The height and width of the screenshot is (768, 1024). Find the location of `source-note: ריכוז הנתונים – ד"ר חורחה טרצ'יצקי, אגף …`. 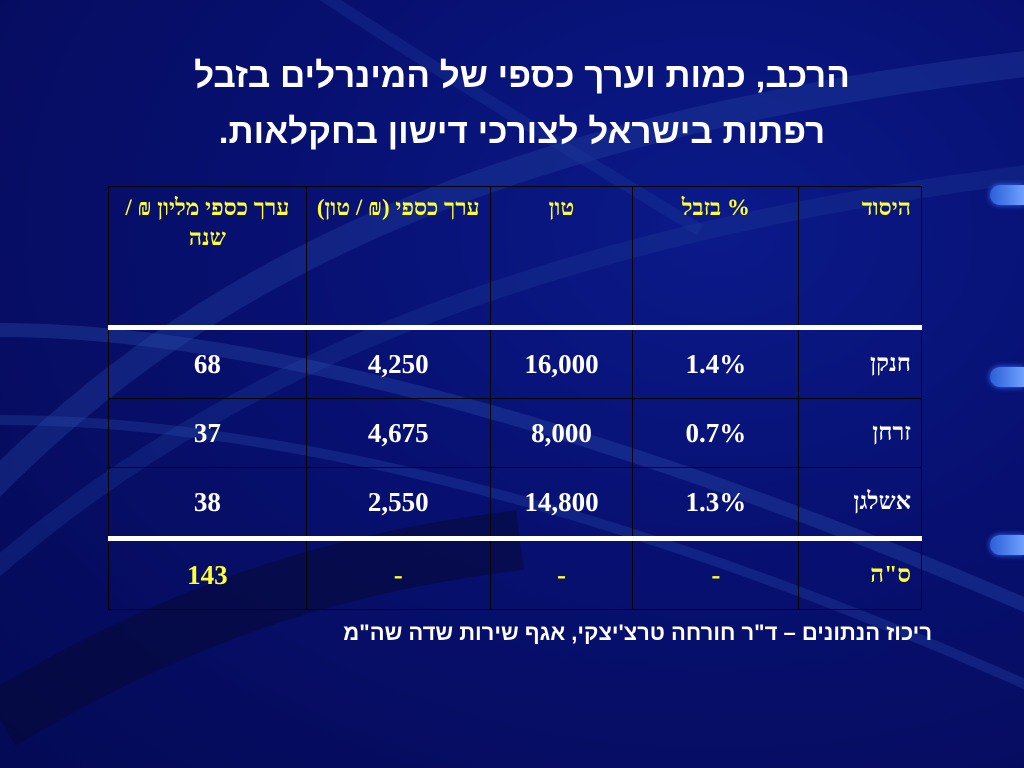

source-note: ריכוז הנתונים – ד"ר חורחה טרצ'יצקי, אגף … is located at coordinates (637, 632).